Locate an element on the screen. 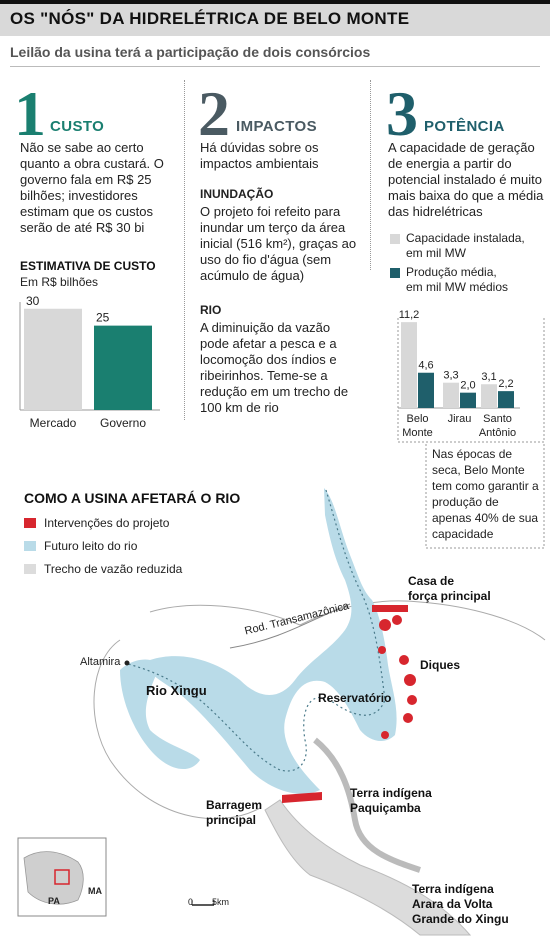  label-barragem-line2: principal is located at coordinates (231, 820).